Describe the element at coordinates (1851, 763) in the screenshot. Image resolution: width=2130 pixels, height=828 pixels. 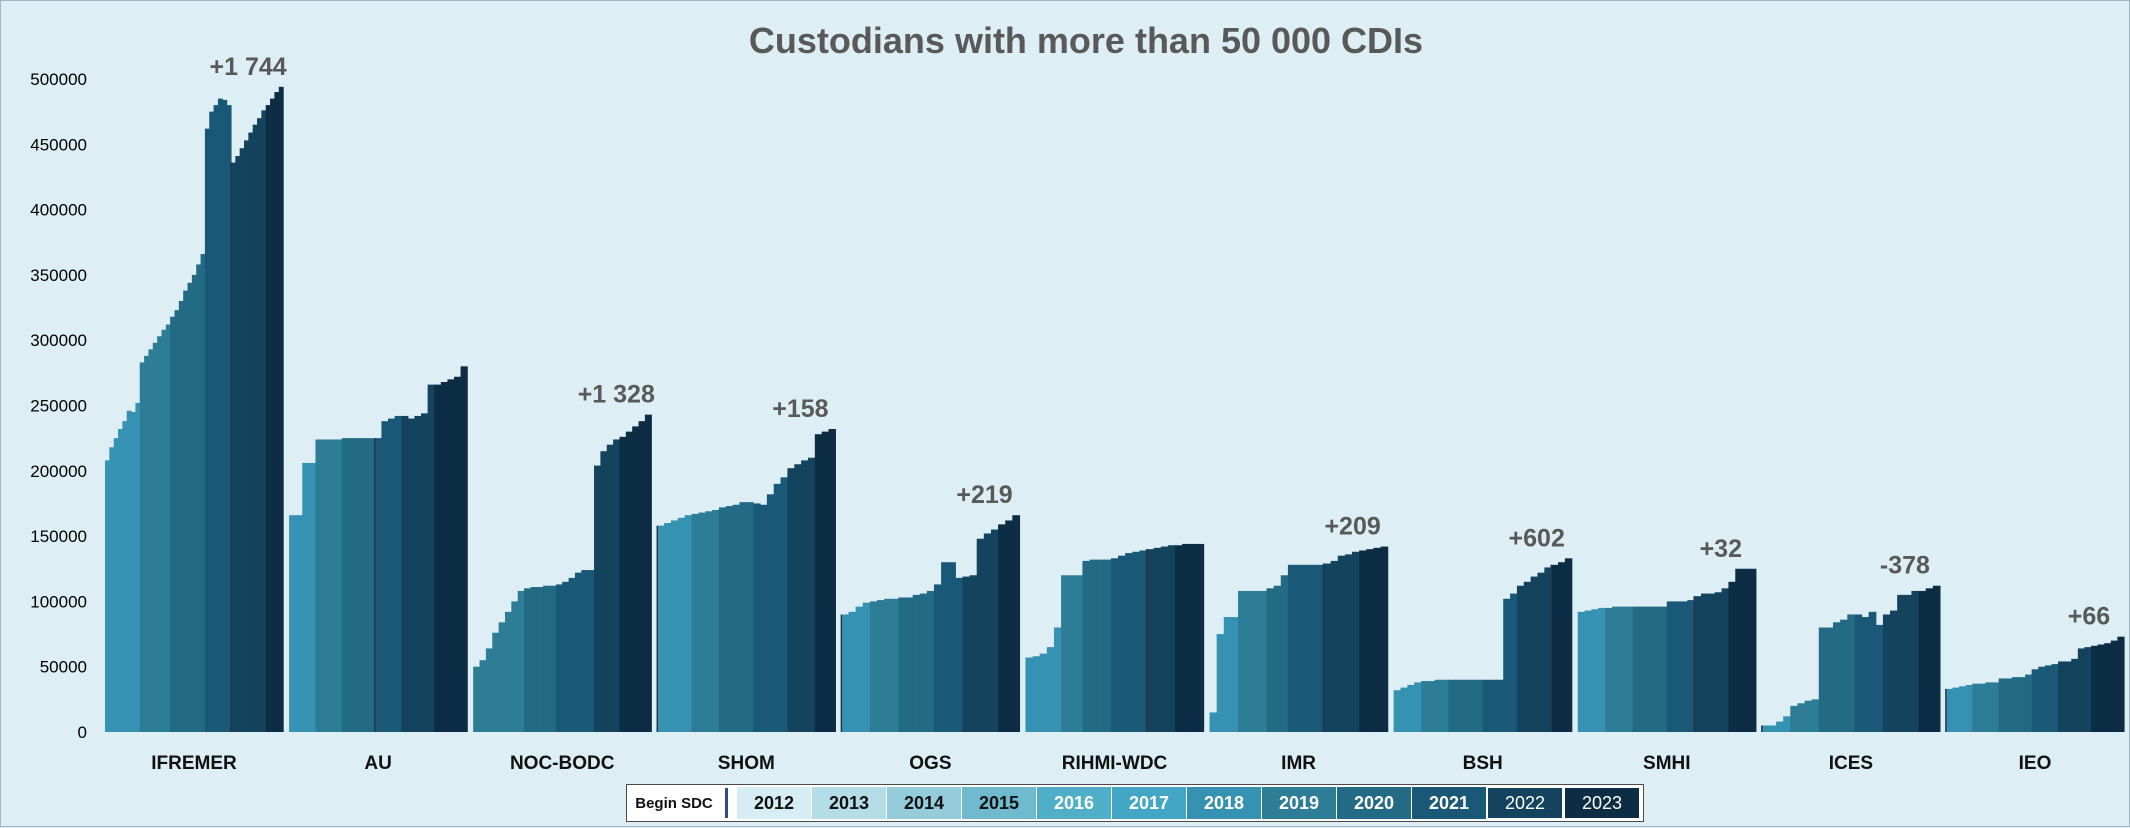
I see `category-label: ICES` at that location.